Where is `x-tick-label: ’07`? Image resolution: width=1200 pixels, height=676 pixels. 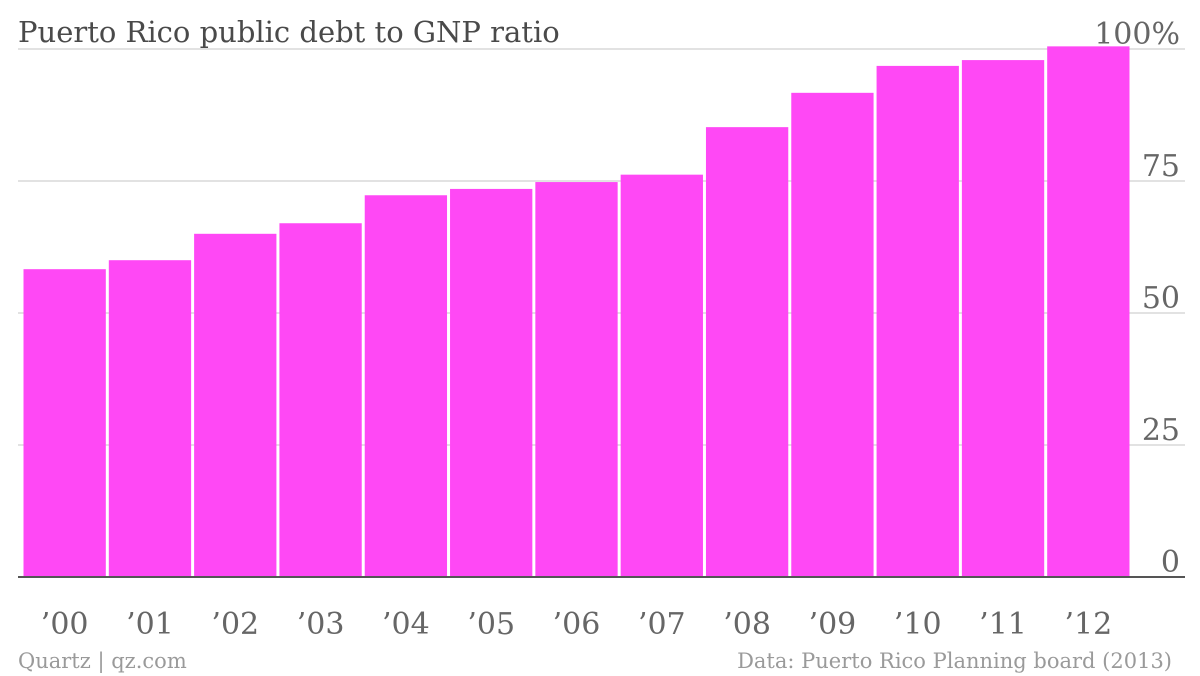
x-tick-label: ’07 is located at coordinates (662, 624).